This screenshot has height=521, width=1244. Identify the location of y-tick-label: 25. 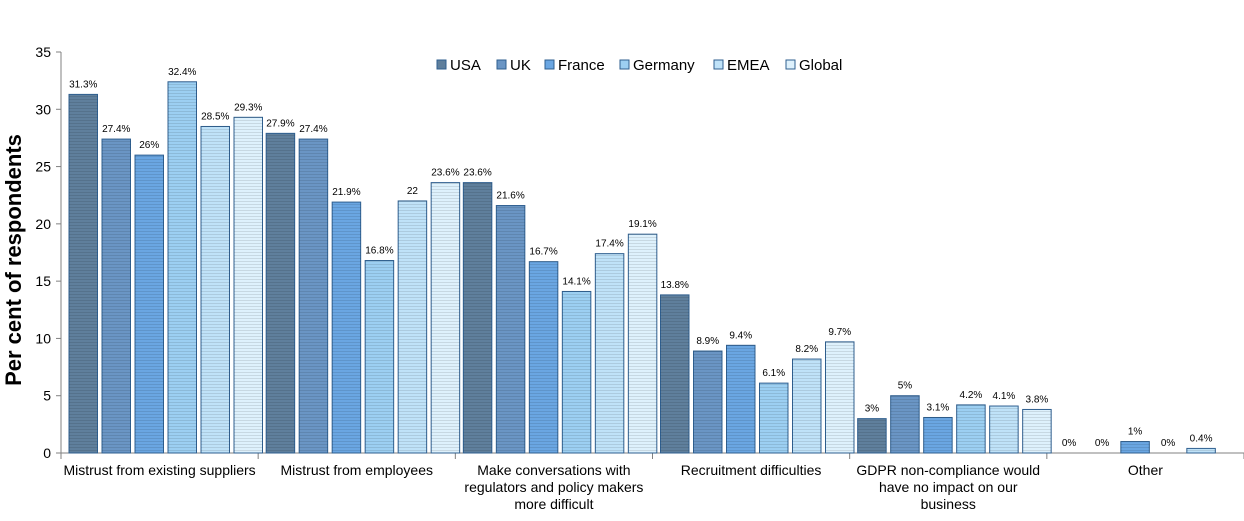
(43, 167).